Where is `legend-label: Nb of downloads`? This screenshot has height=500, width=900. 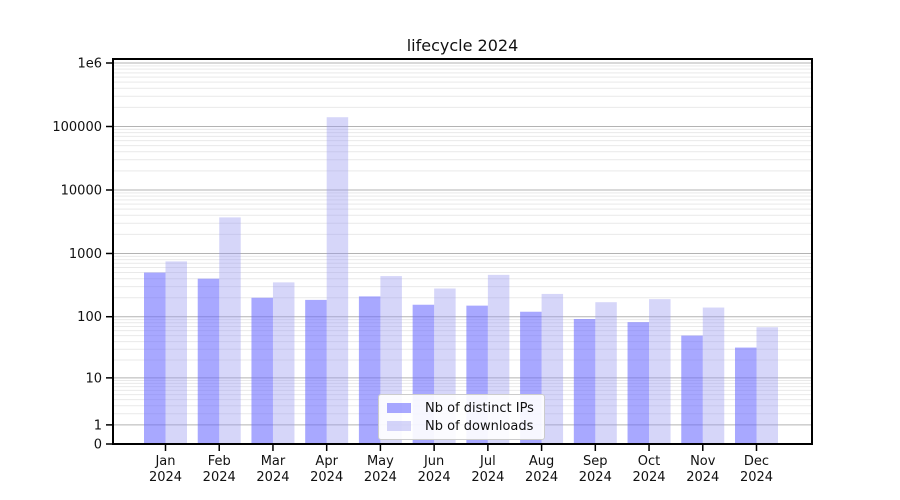 legend-label: Nb of downloads is located at coordinates (479, 426).